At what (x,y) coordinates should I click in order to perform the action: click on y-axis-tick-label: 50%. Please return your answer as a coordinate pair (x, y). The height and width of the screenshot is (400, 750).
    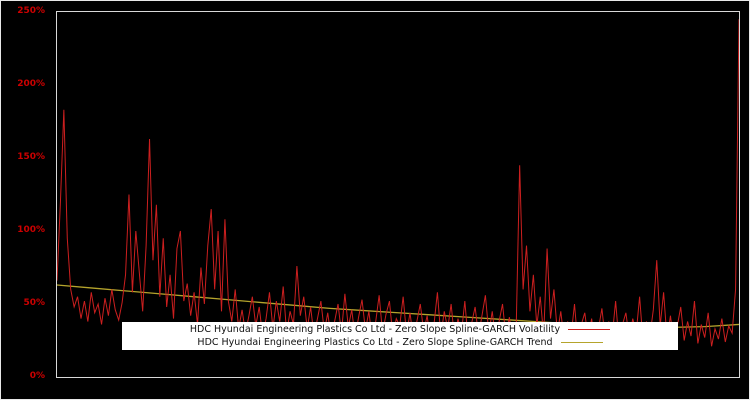
    Looking at the image, I should click on (34, 303).